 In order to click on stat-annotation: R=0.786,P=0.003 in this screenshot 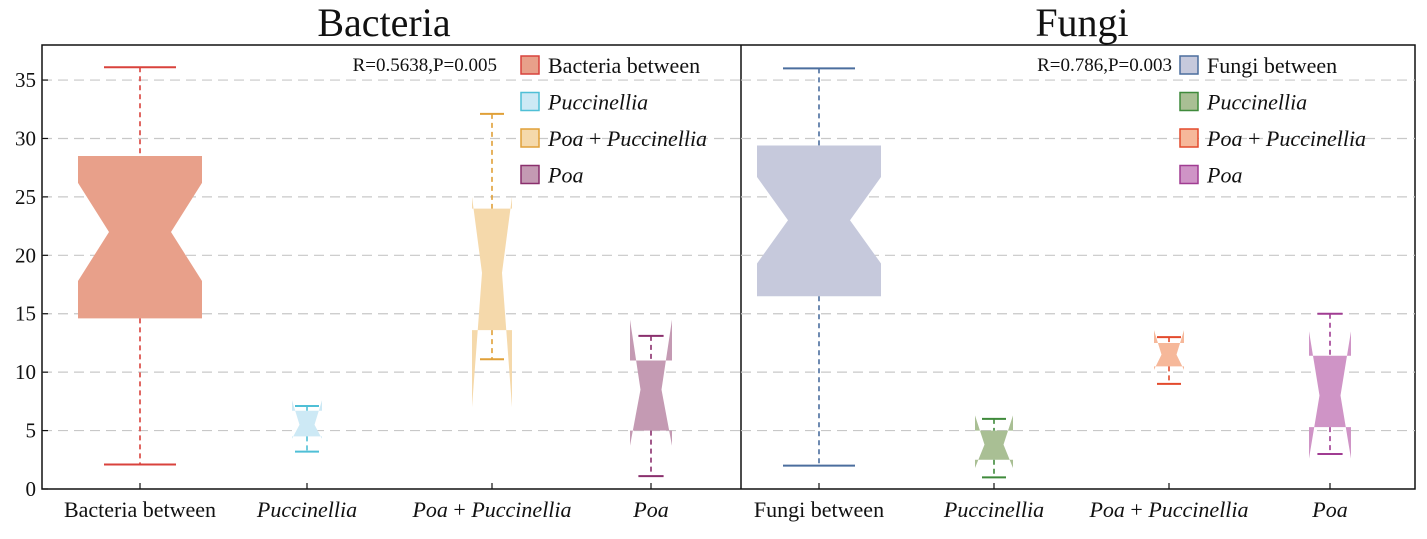, I will do `click(1104, 65)`.